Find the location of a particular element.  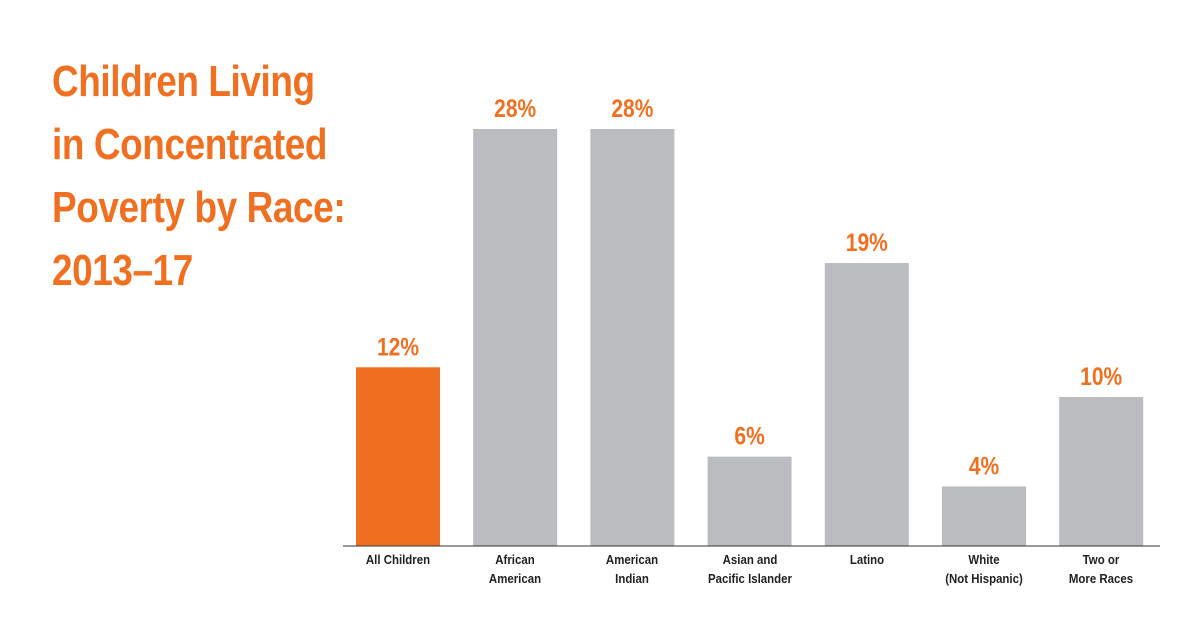

x-tick-label: All Children is located at coordinates (398, 559).